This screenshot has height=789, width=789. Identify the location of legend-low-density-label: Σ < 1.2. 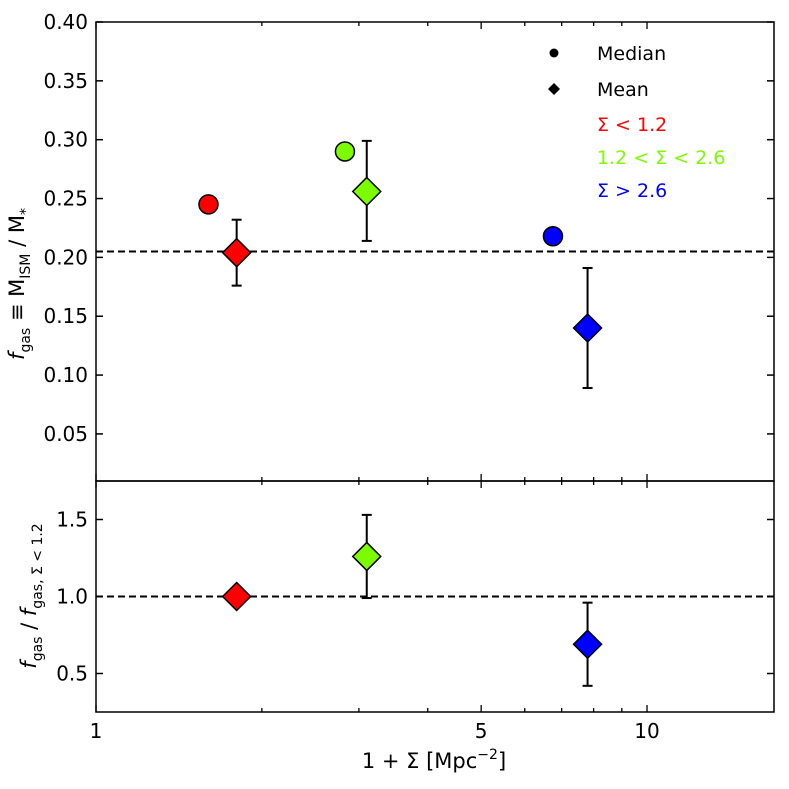
(632, 125).